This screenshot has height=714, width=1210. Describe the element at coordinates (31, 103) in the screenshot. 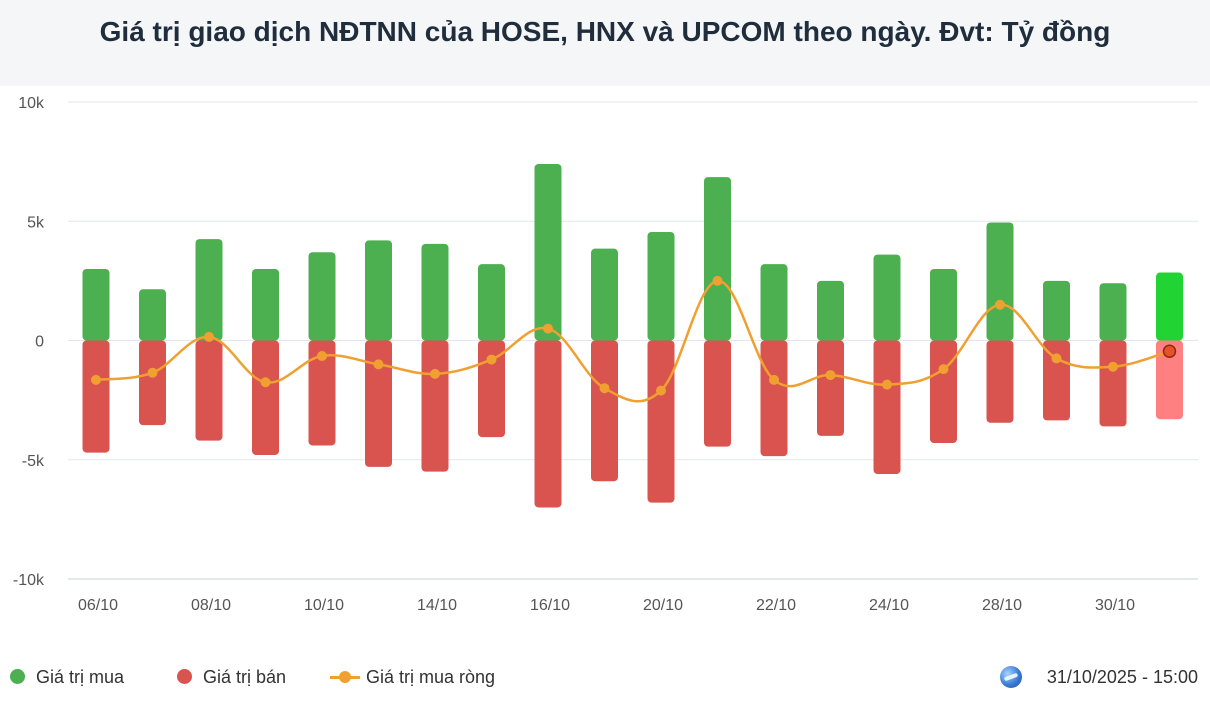

I see `y-tick-label: 10k` at that location.